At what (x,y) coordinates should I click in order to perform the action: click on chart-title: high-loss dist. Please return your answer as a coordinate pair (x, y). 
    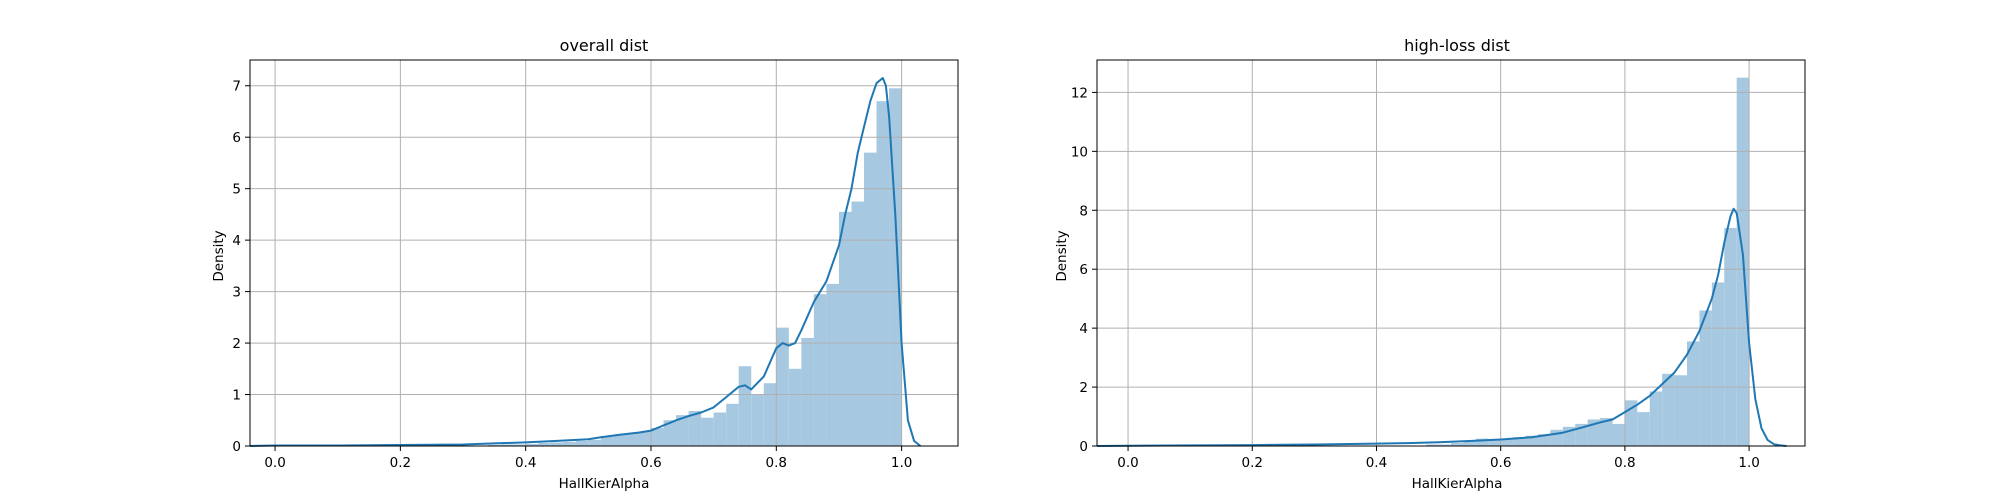
    Looking at the image, I should click on (1457, 45).